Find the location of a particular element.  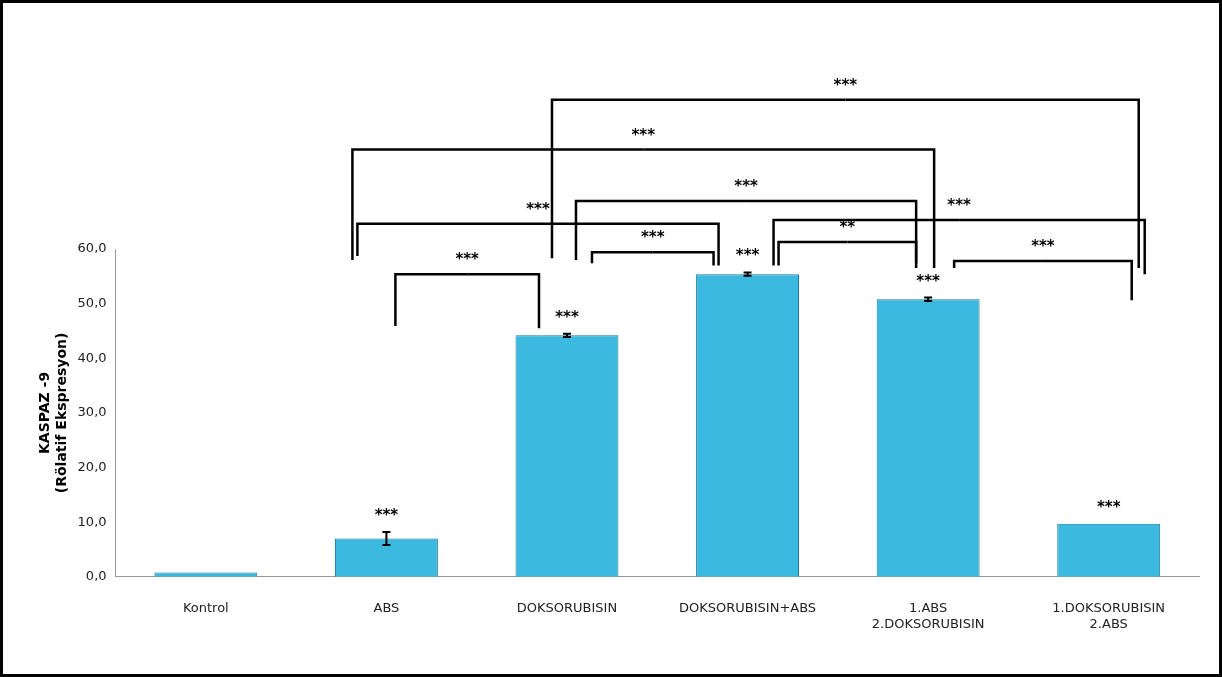

x-tick-label: Kontrol is located at coordinates (205, 607).